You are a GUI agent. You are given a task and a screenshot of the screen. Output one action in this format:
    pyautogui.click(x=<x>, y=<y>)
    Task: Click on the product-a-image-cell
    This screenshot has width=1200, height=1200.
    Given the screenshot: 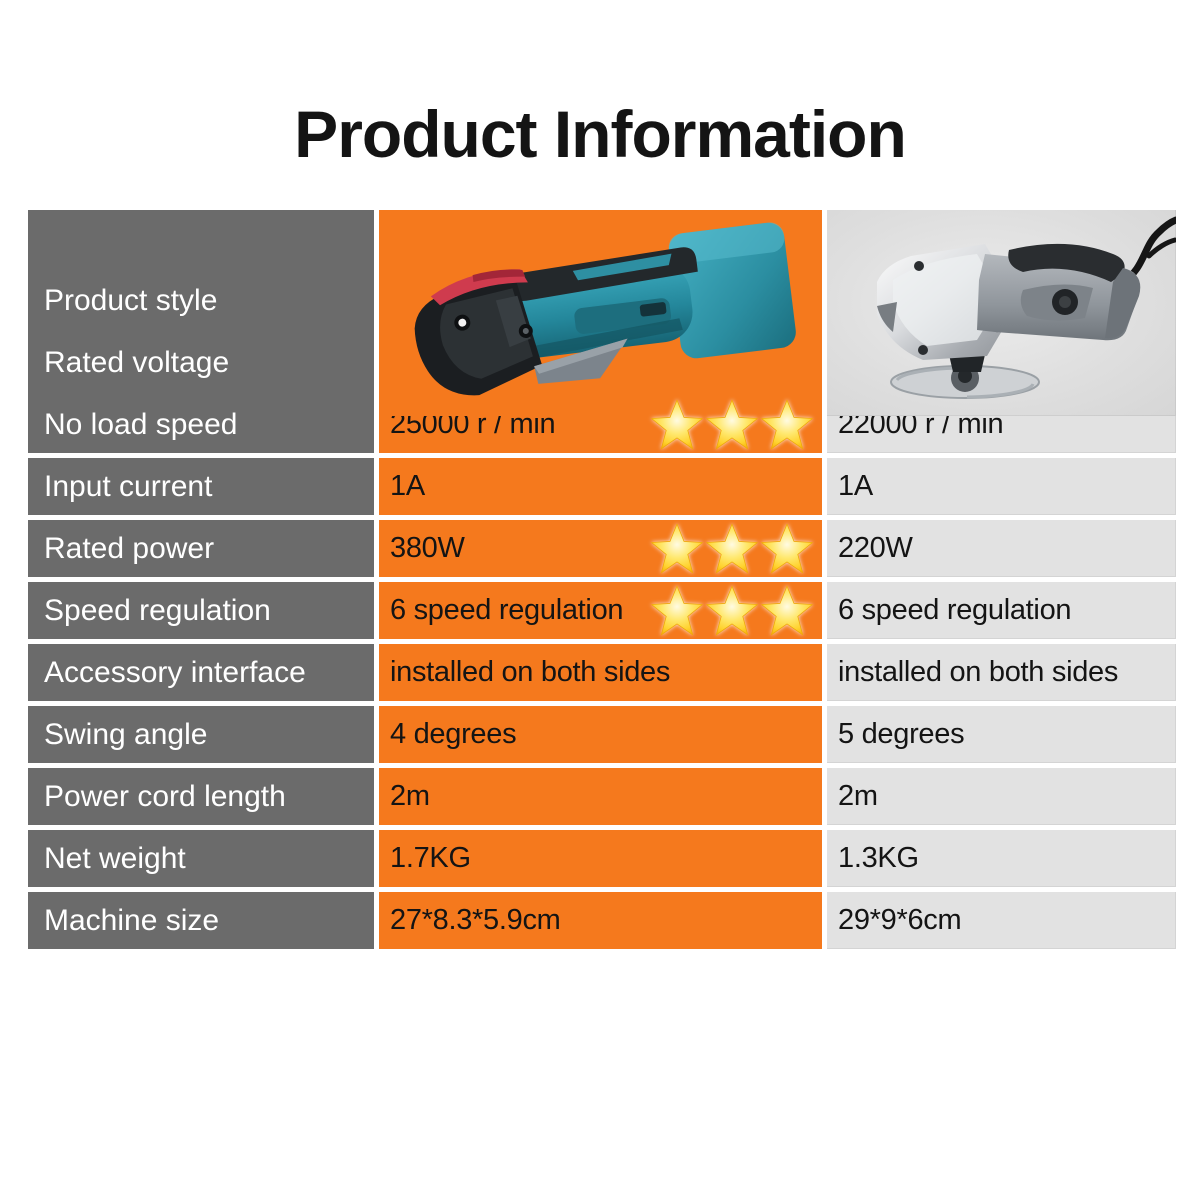 What is the action you would take?
    pyautogui.click(x=600, y=313)
    